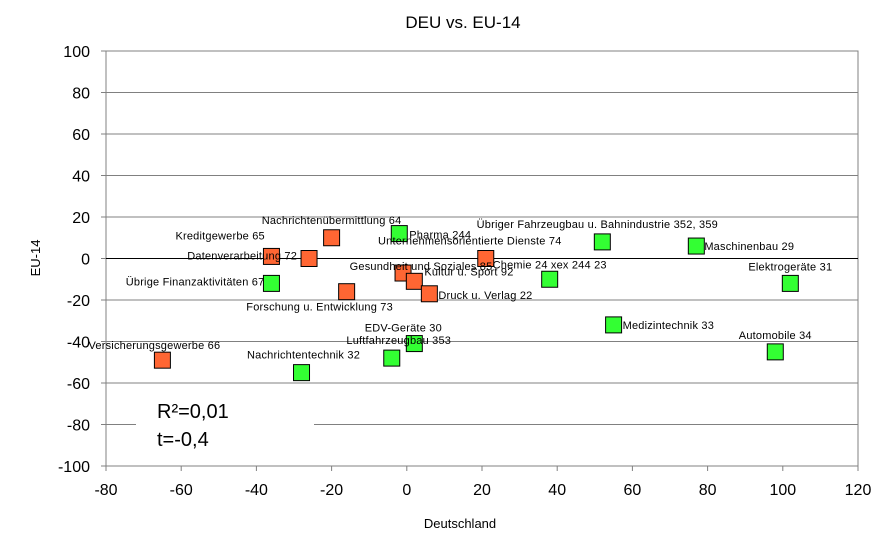 The image size is (883, 536). I want to click on data-point-label: Automobile 34, so click(775, 336).